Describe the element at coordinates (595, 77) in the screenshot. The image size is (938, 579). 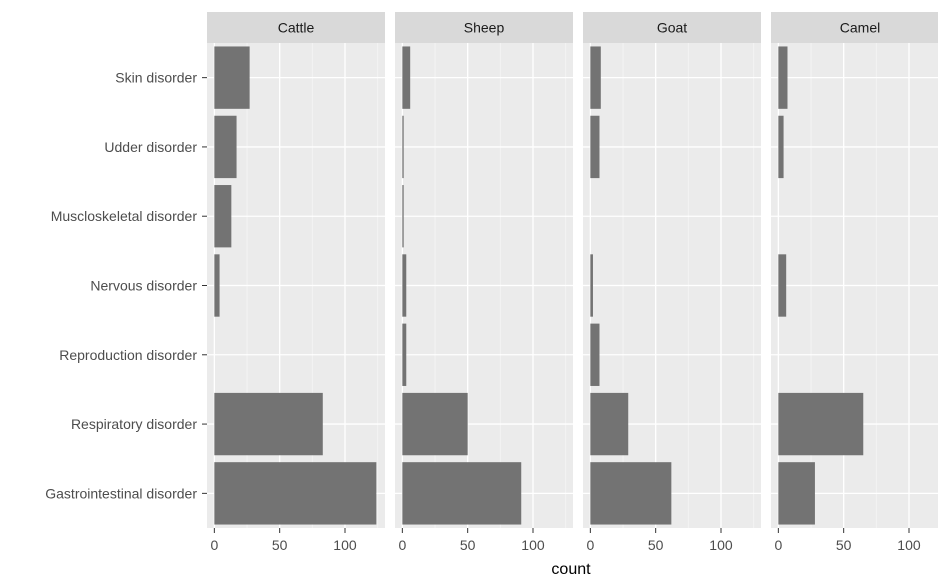
I see `bar-goat-skin-disorder` at that location.